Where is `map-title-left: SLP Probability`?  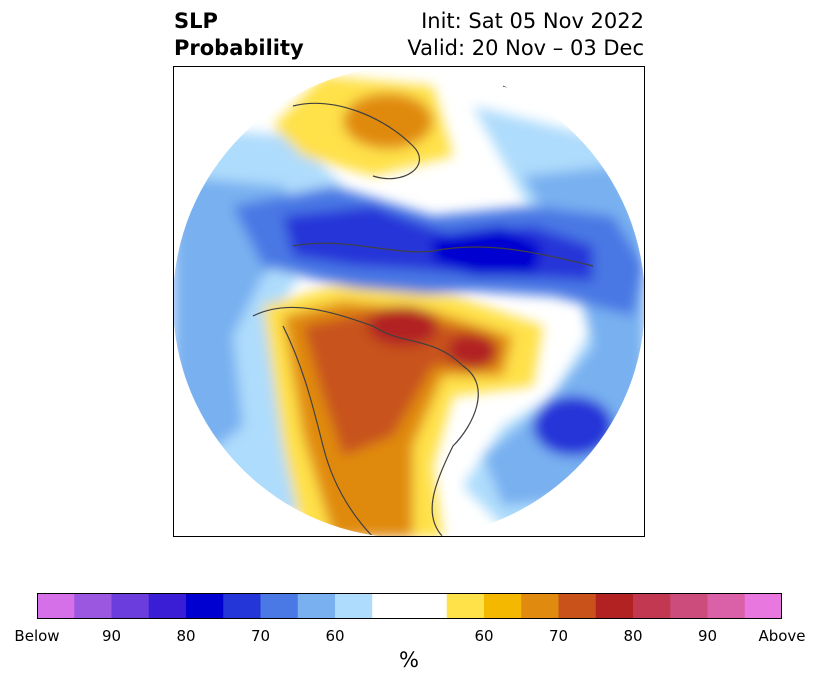 map-title-left: SLP Probability is located at coordinates (239, 35).